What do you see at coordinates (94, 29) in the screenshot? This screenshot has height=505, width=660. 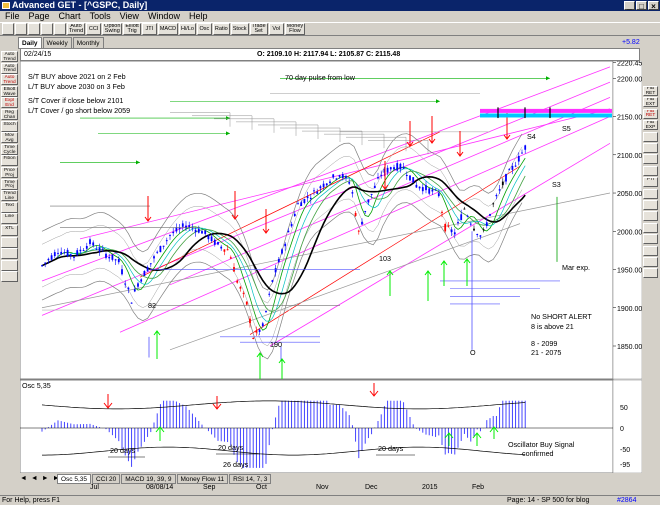 I see `toolbar-button: CCI` at bounding box center [94, 29].